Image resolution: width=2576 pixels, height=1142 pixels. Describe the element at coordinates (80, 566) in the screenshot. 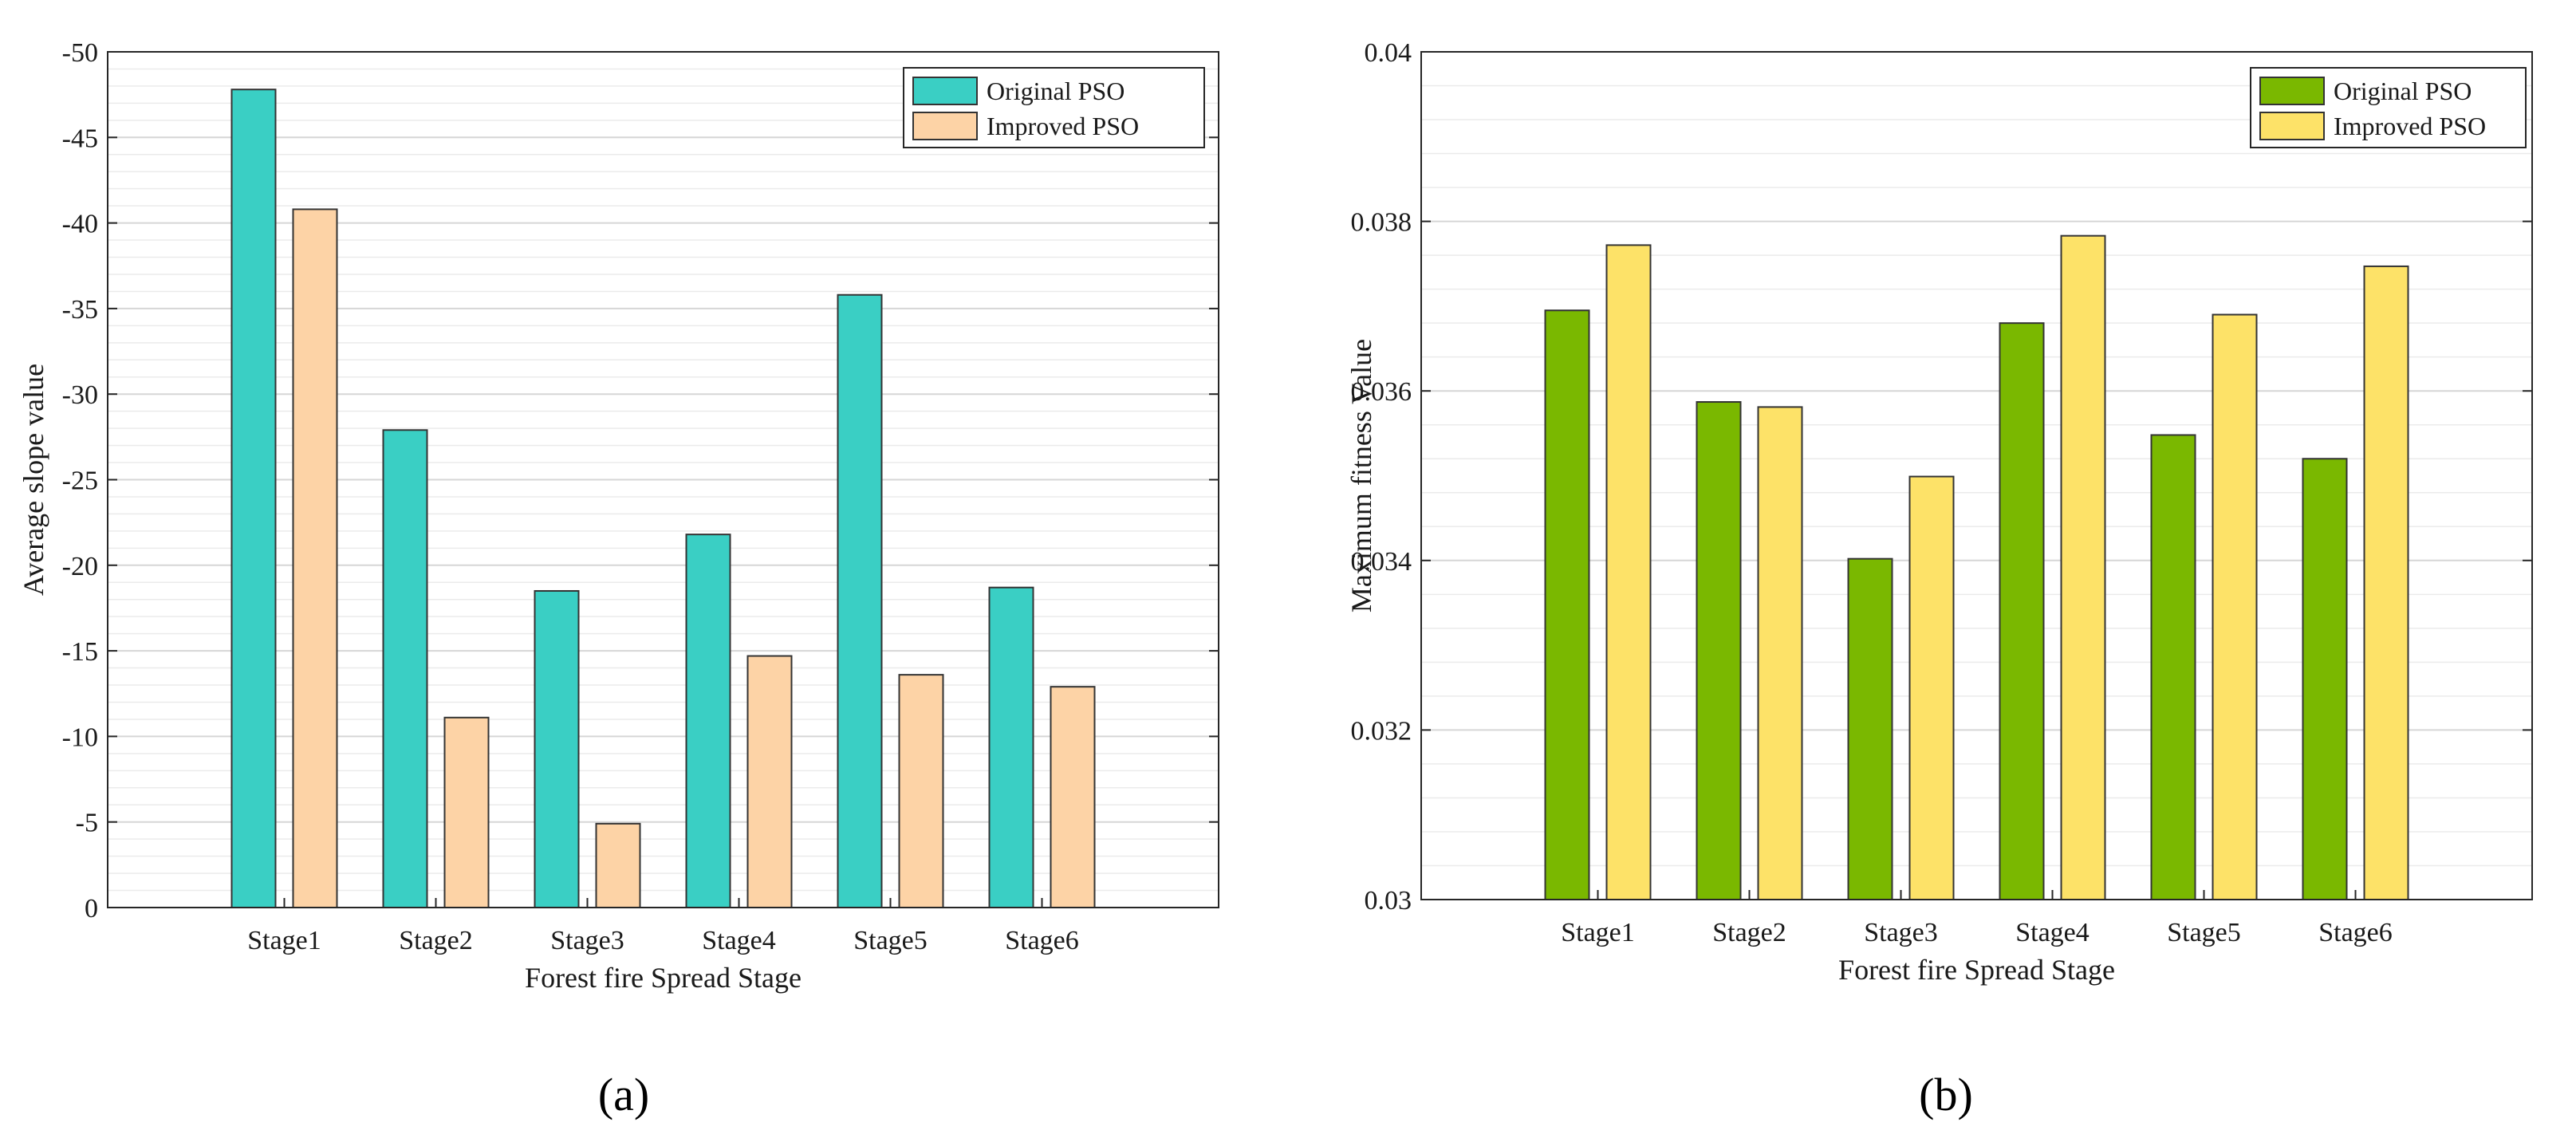

I see `y-tick-label: -20` at that location.